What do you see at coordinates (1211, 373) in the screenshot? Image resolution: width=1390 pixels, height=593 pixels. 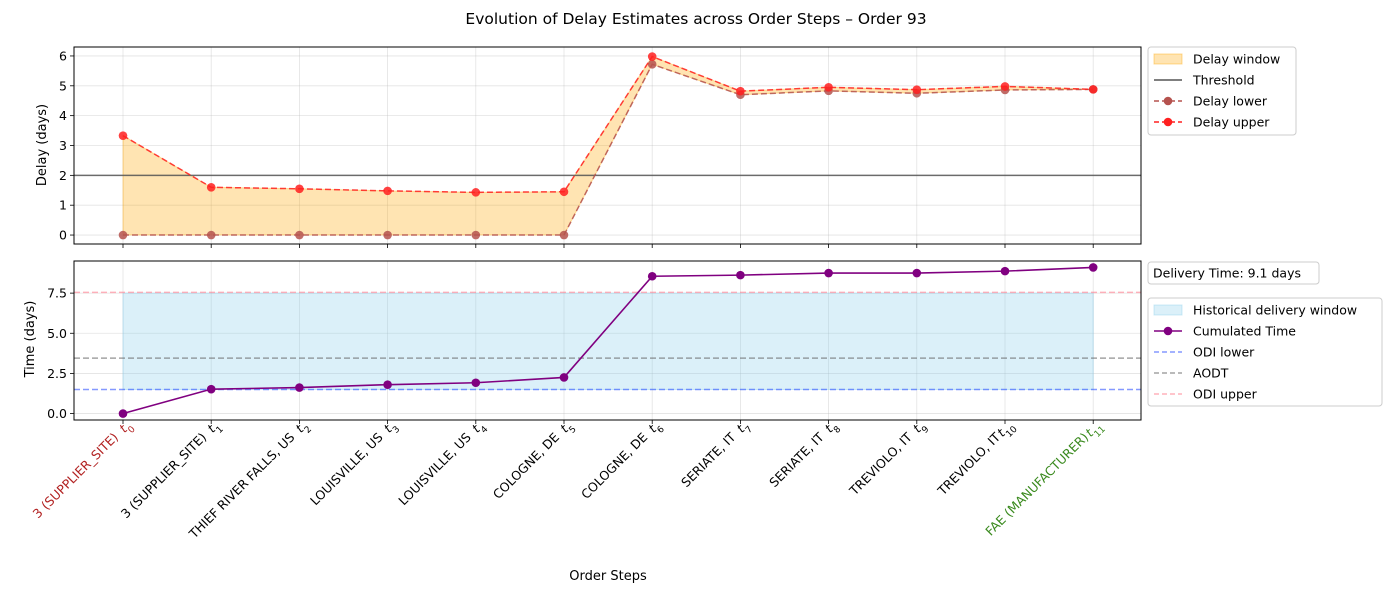 I see `legend-label-aodt: AODT` at bounding box center [1211, 373].